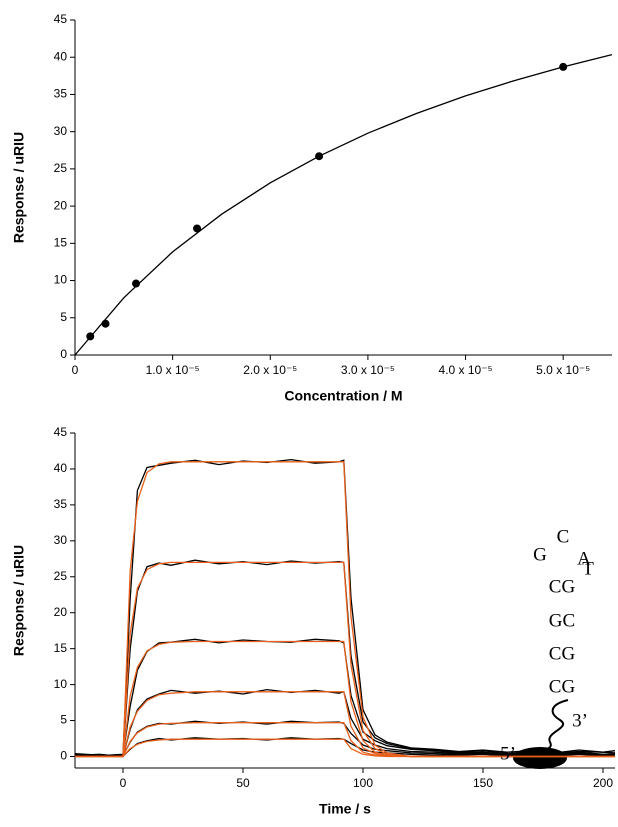  What do you see at coordinates (540, 554) in the screenshot?
I see `structure-label: G` at bounding box center [540, 554].